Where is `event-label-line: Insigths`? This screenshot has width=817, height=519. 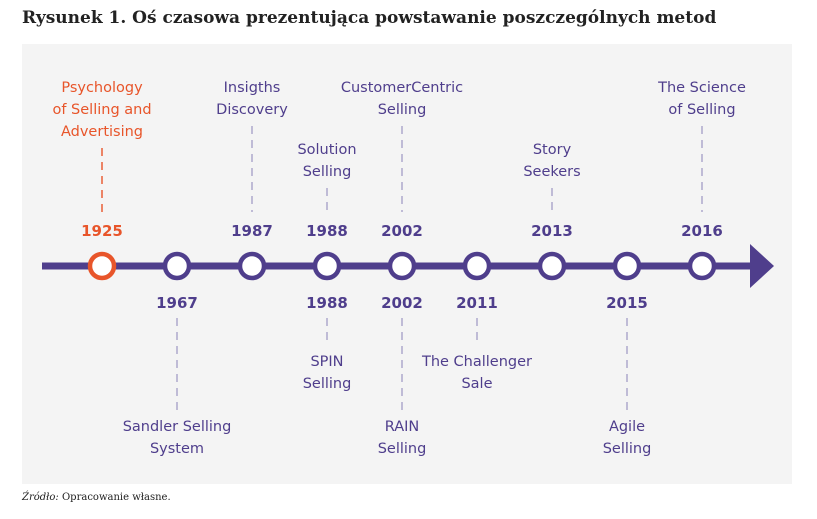 event-label-line: Insigths is located at coordinates (252, 88).